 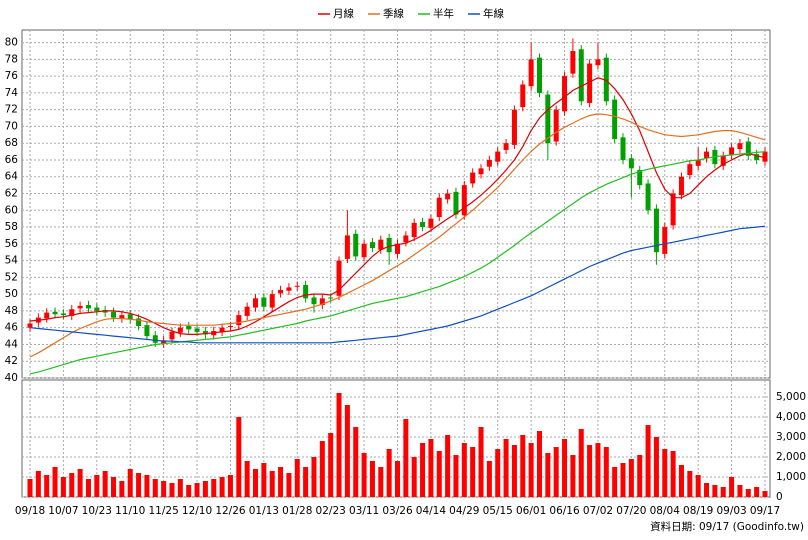 What do you see at coordinates (230, 511) in the screenshot?
I see `x-tick-label: 12/26` at bounding box center [230, 511].